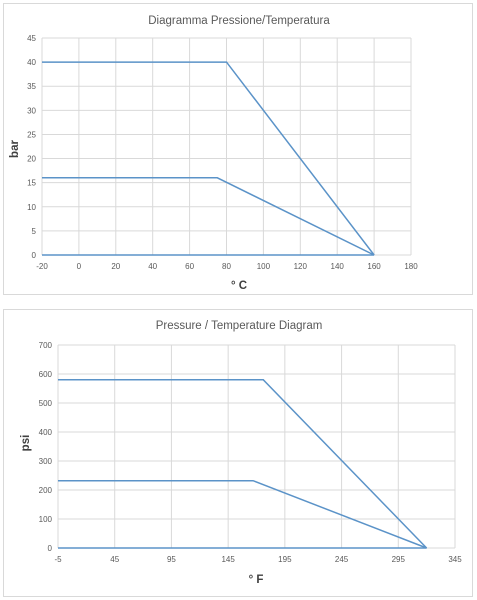 This screenshot has height=600, width=477. I want to click on x-tick-label: 120, so click(301, 266).